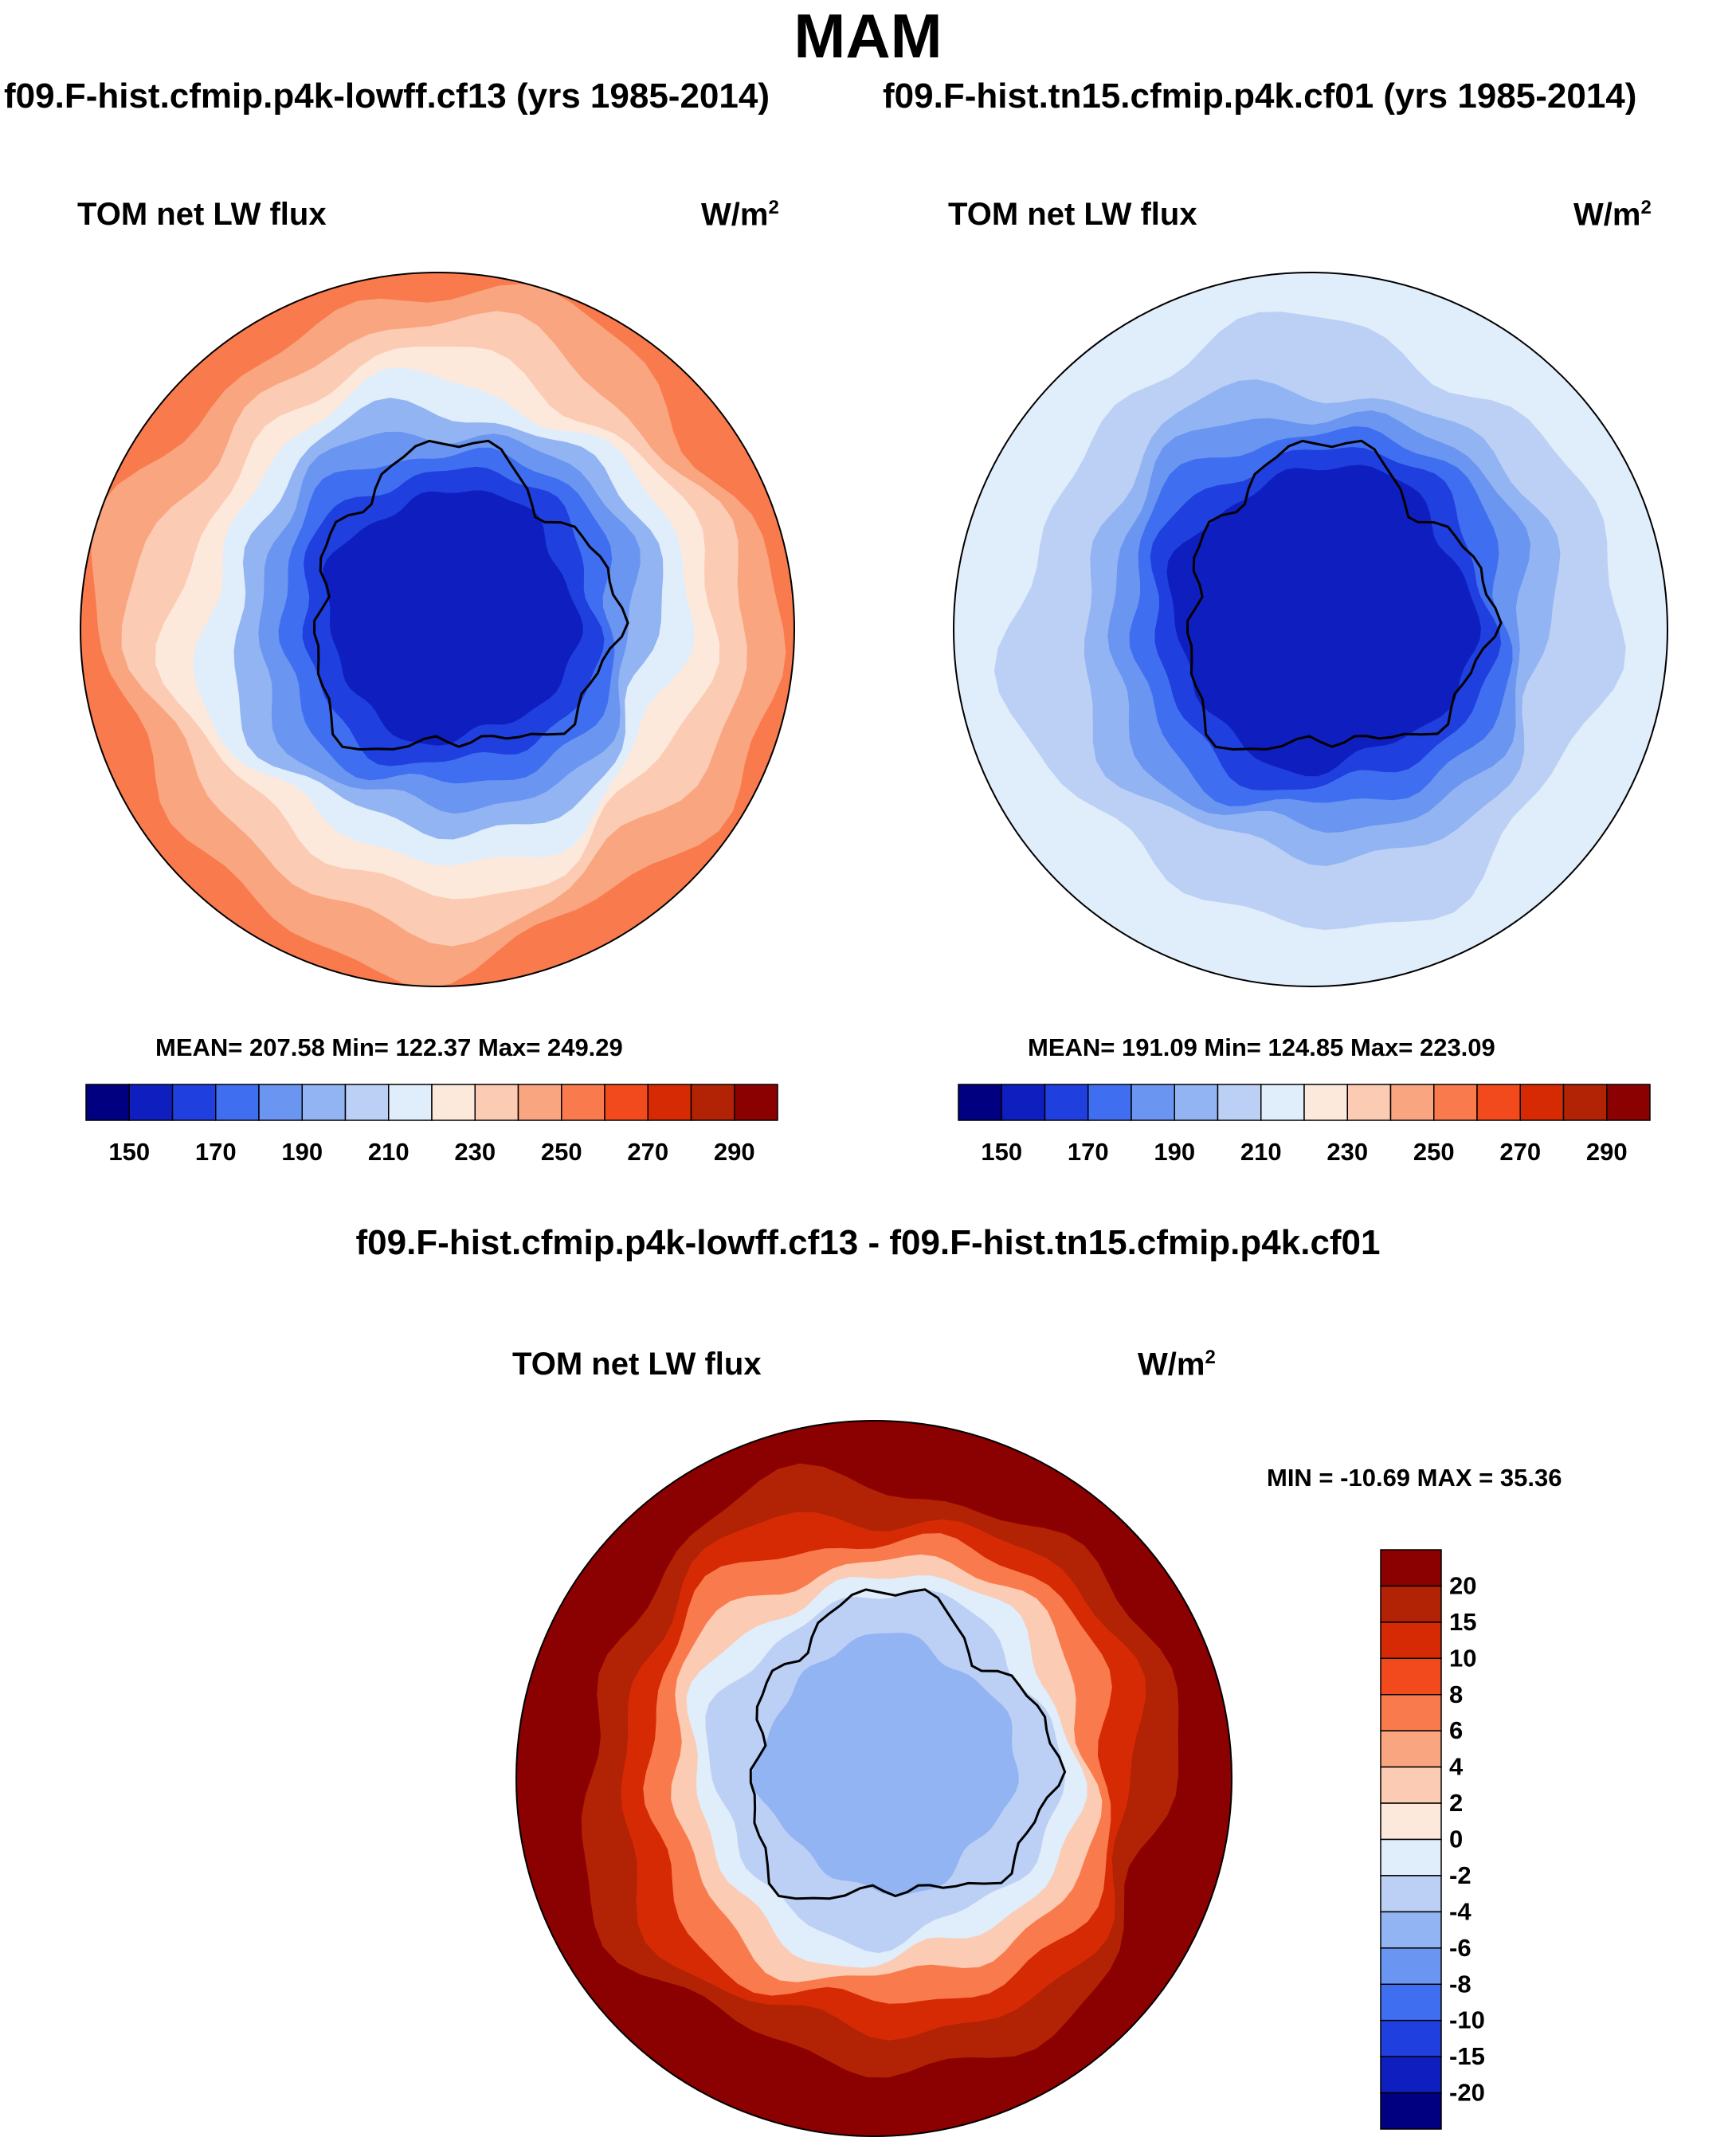 Image resolution: width=1736 pixels, height=2145 pixels. Describe the element at coordinates (1456, 1694) in the screenshot. I see `colorbar-tick-label: 8` at that location.